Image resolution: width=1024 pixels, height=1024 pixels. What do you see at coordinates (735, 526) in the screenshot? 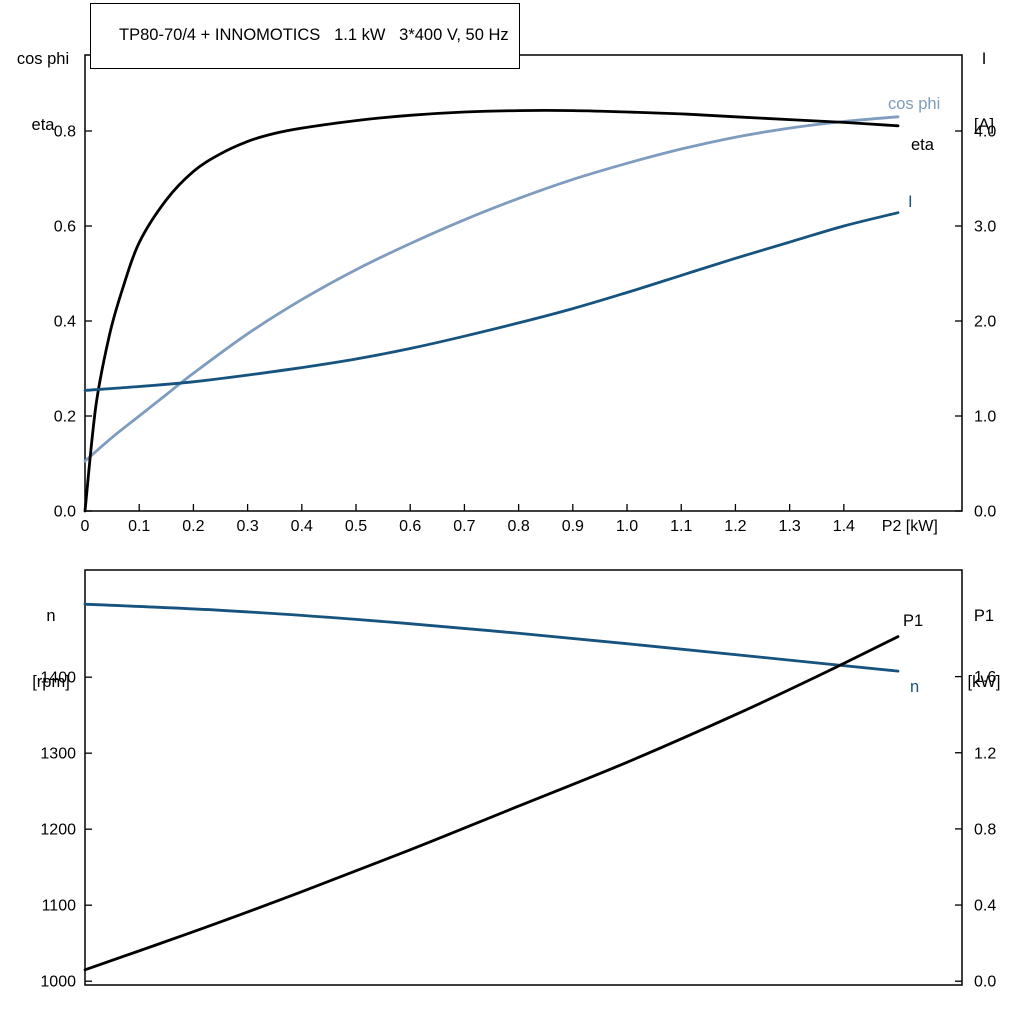
I see `x-tick-label: 1.2` at bounding box center [735, 526].